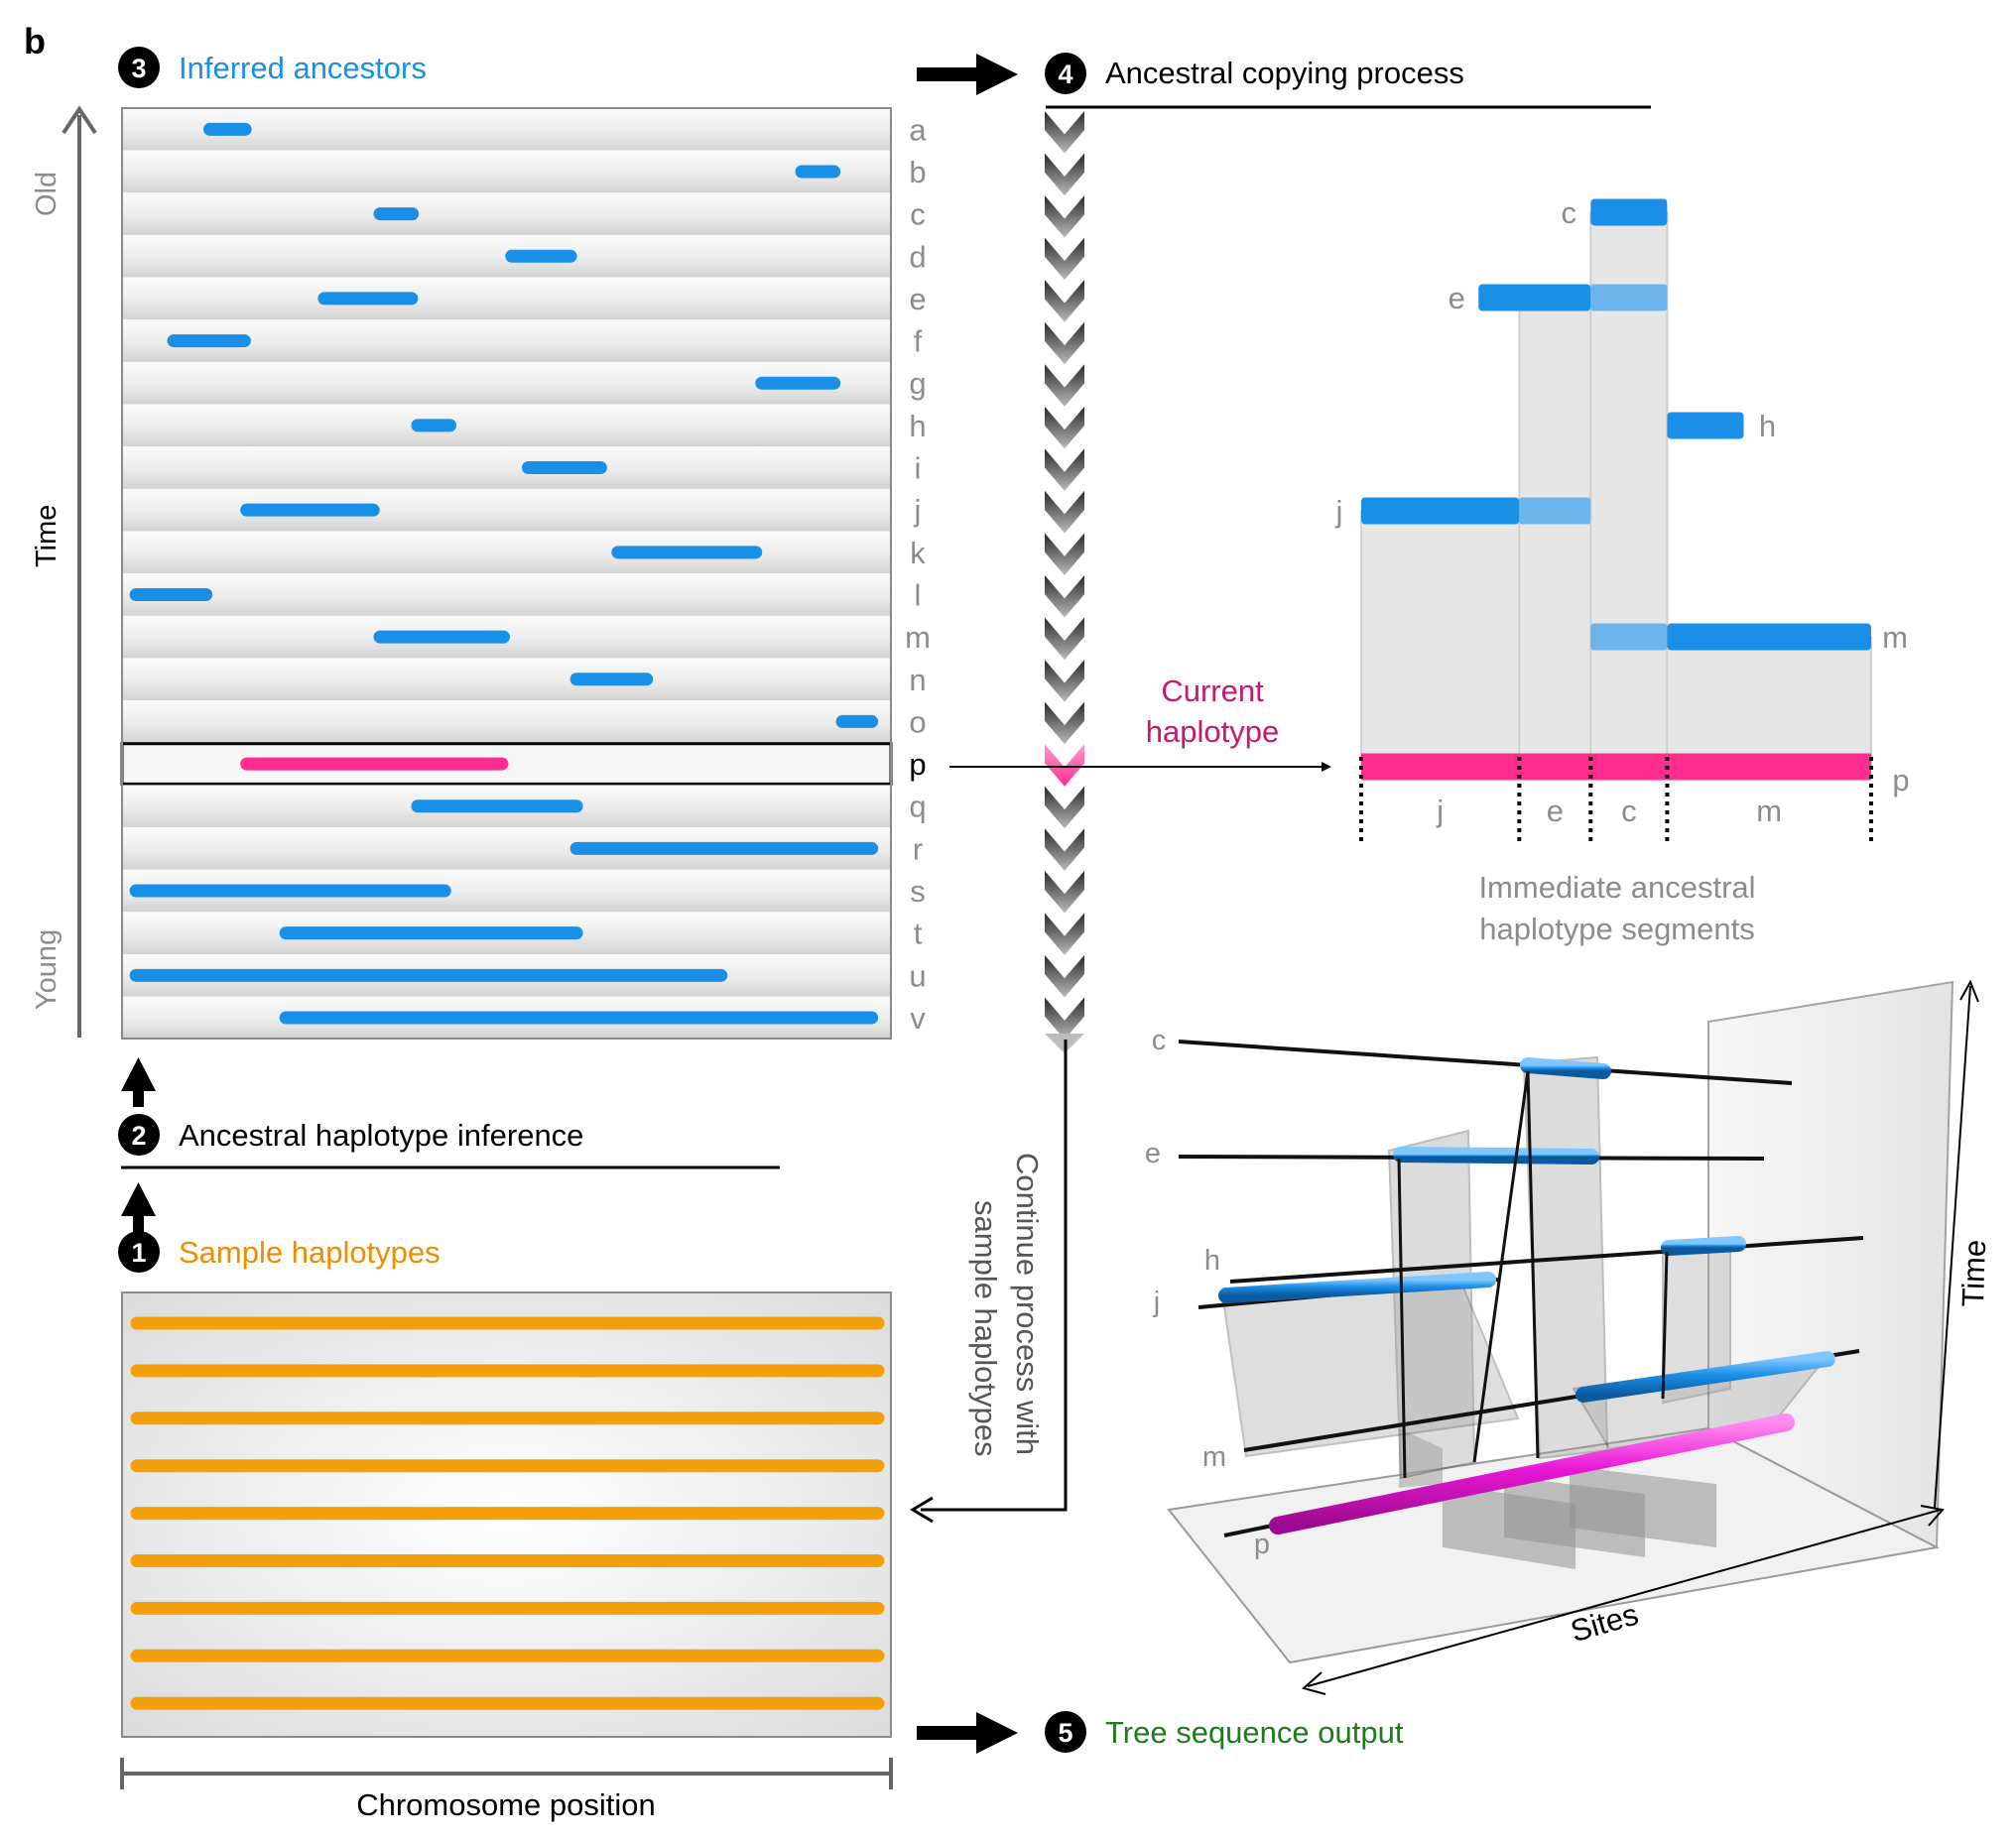 The height and width of the screenshot is (1841, 2016). What do you see at coordinates (967, 75) in the screenshot?
I see `step-4-arrow` at bounding box center [967, 75].